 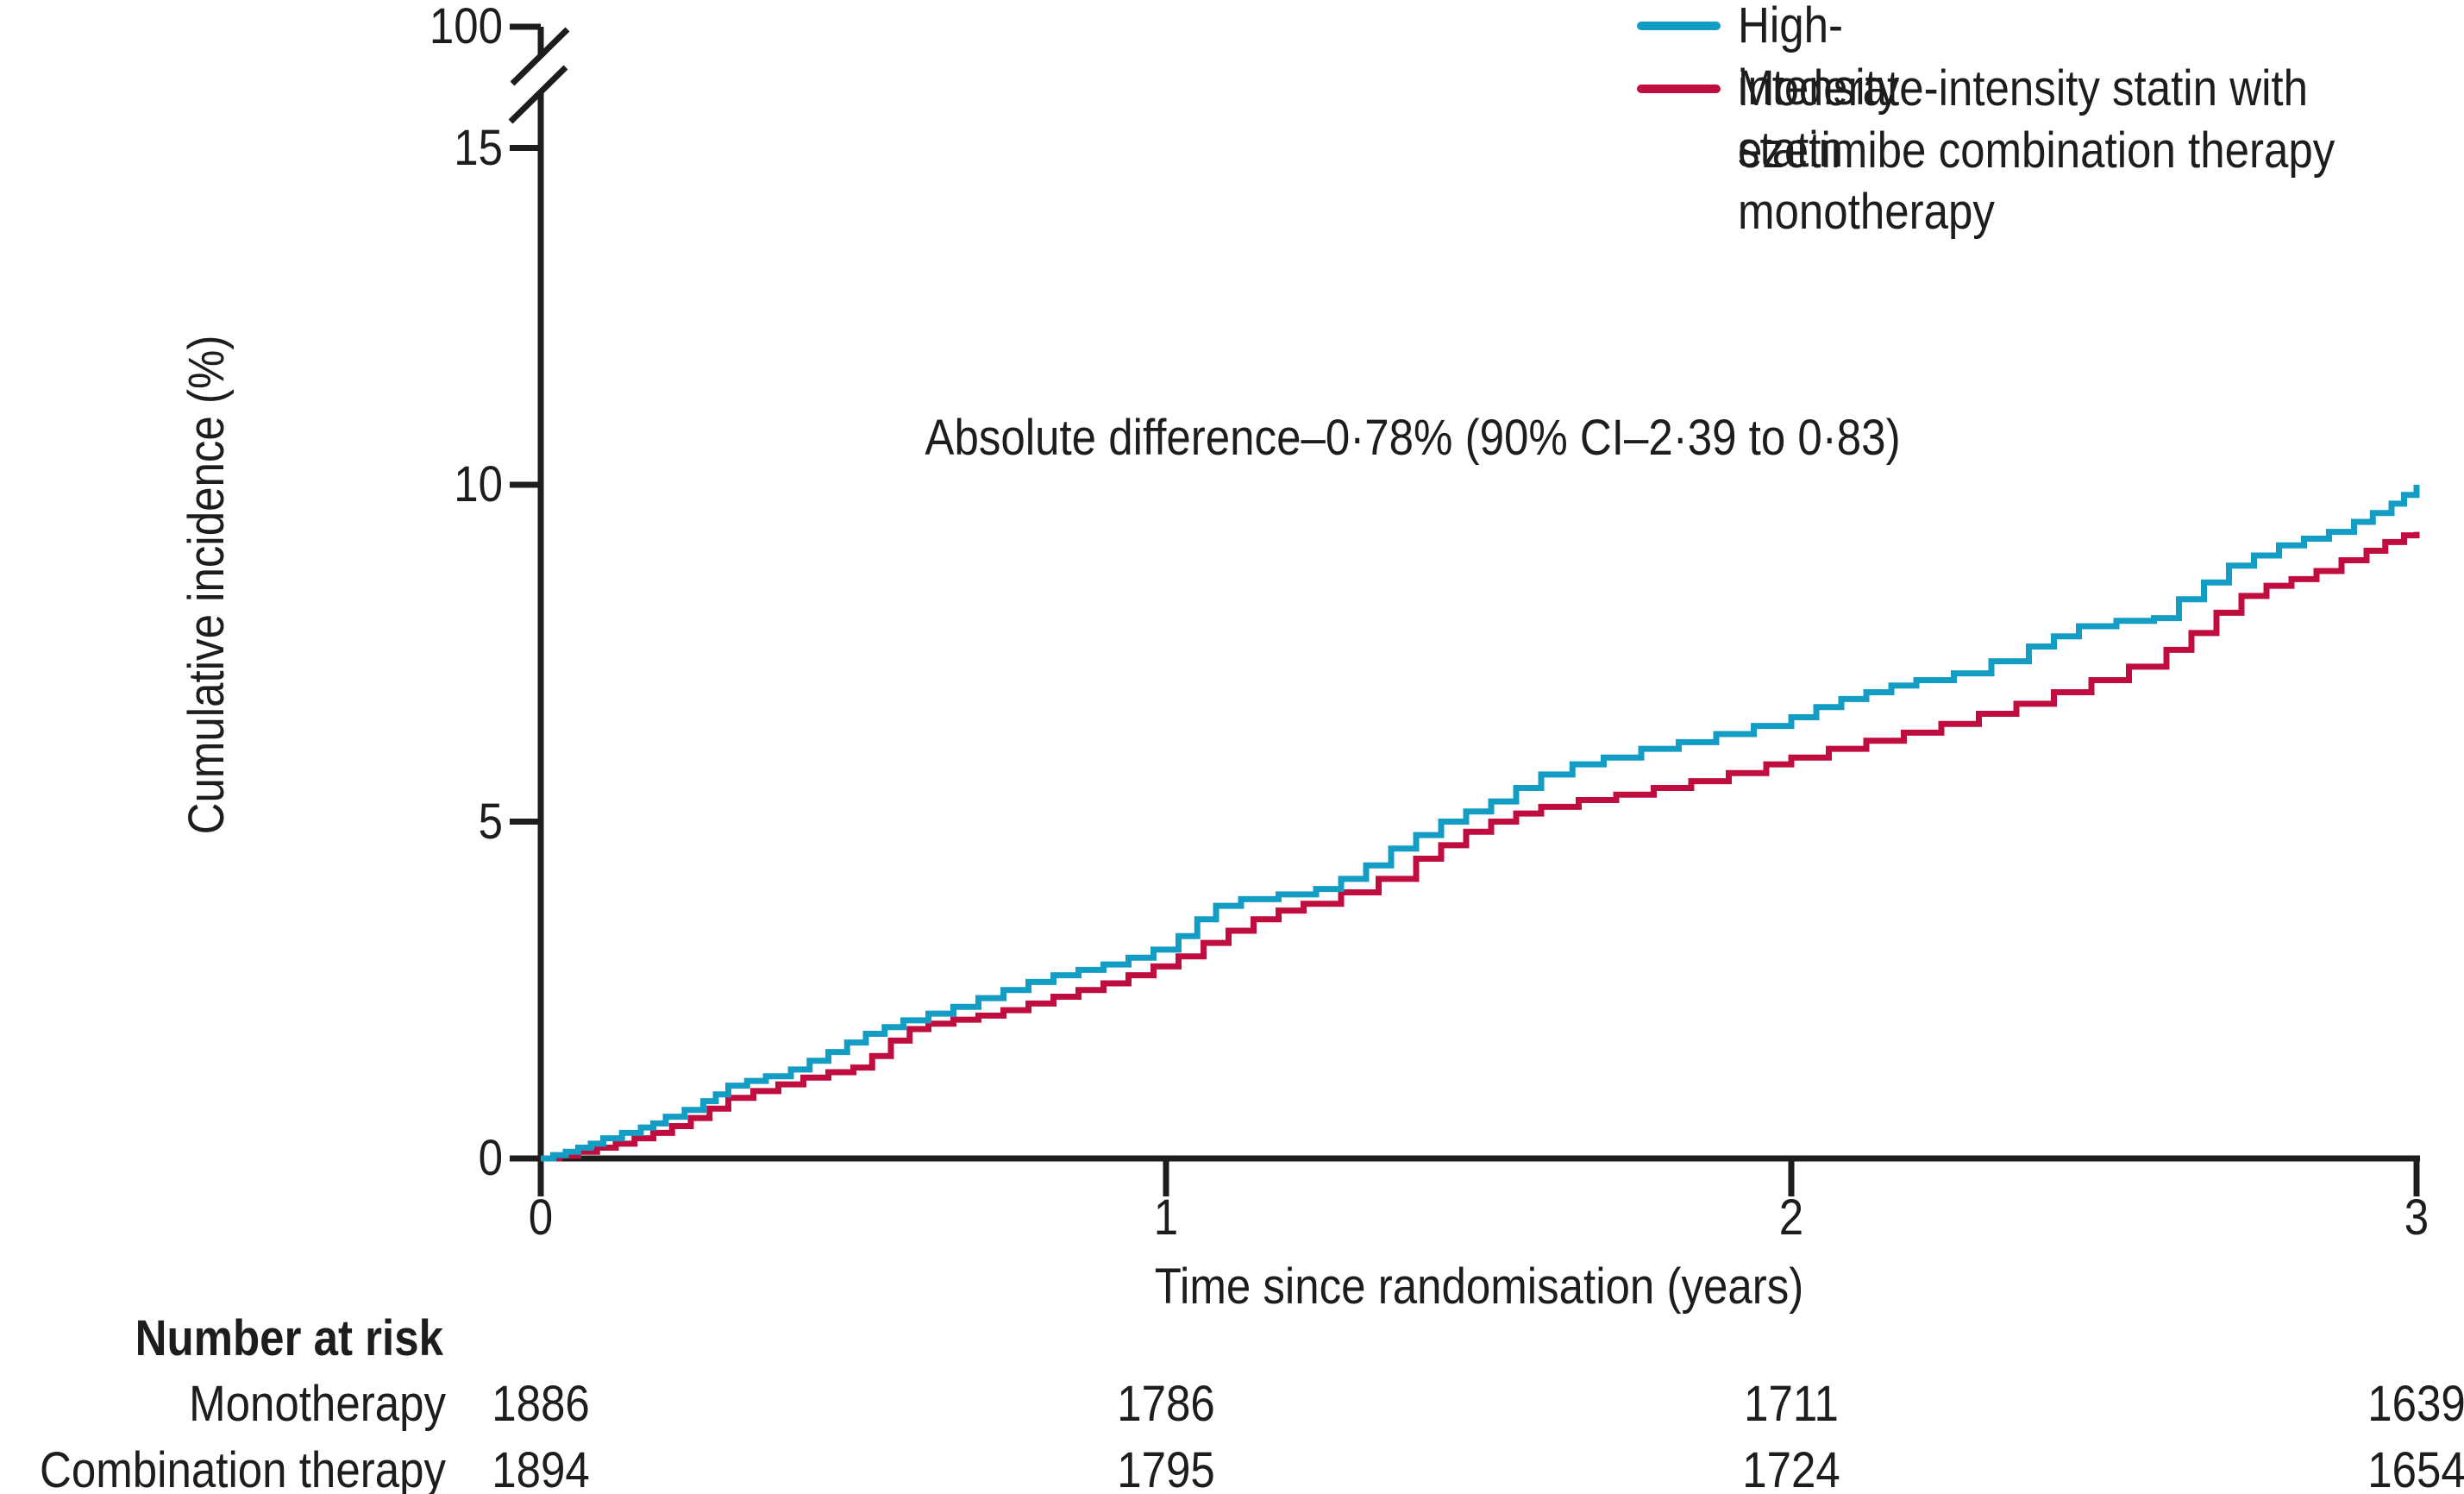 What do you see at coordinates (490, 1158) in the screenshot?
I see `y-tick-label: 0` at bounding box center [490, 1158].